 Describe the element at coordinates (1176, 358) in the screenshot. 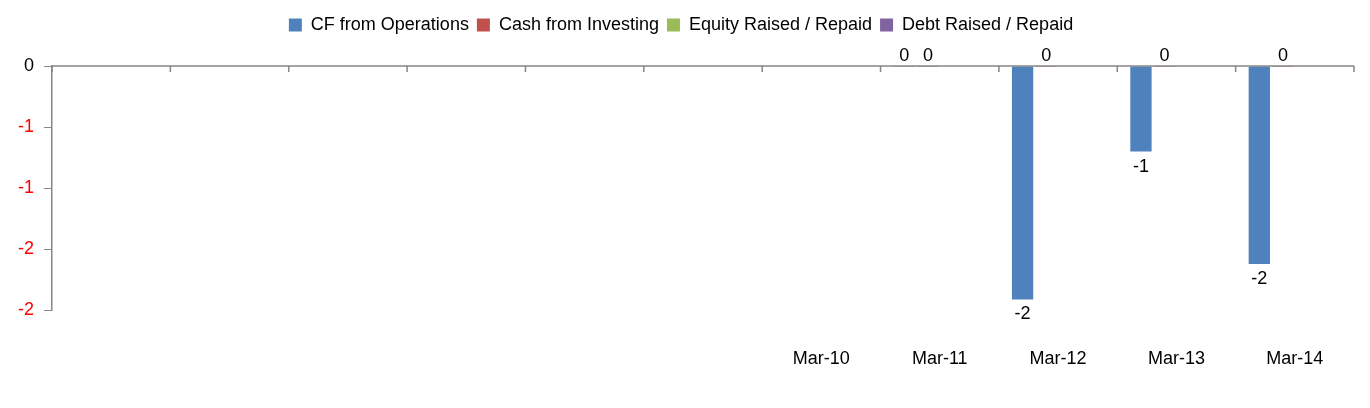

I see `x-tick-label: Mar-13` at that location.